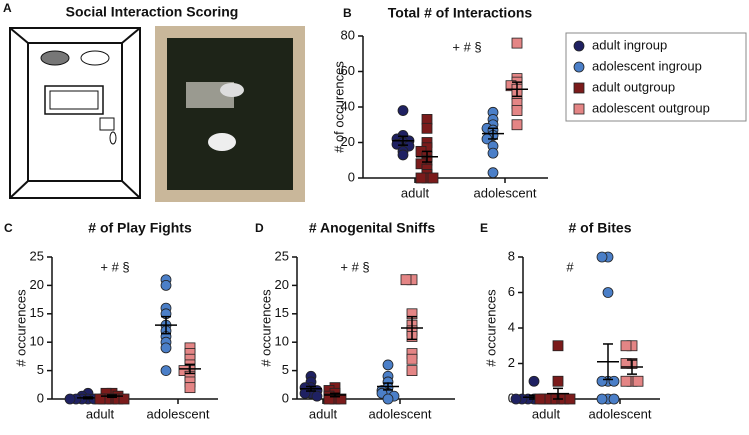 This screenshot has height=435, width=749. I want to click on panel-label: D, so click(259, 228).